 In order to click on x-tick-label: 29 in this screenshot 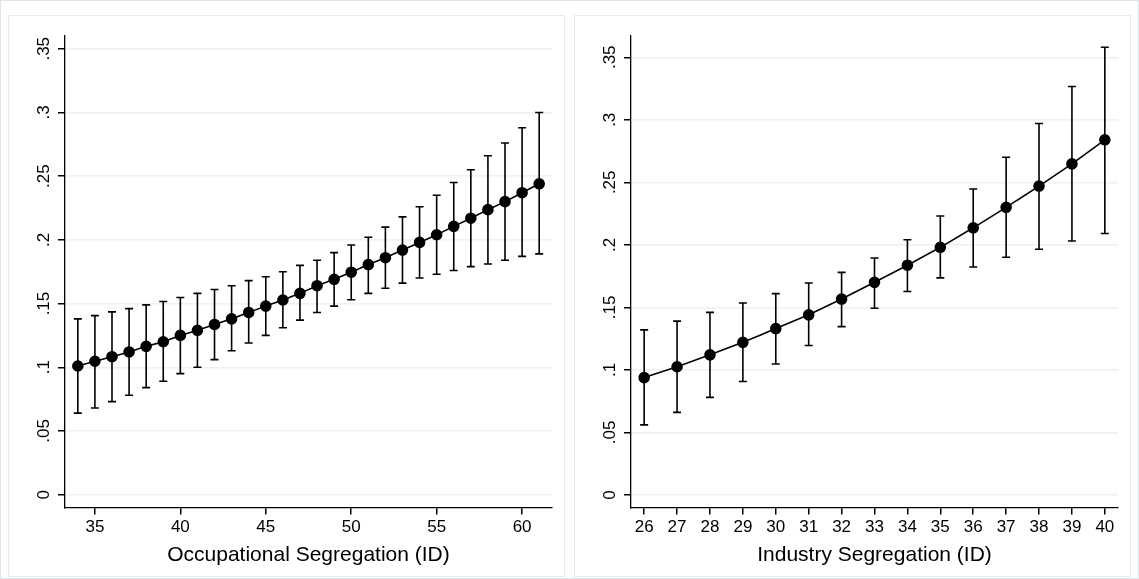, I will do `click(743, 527)`.